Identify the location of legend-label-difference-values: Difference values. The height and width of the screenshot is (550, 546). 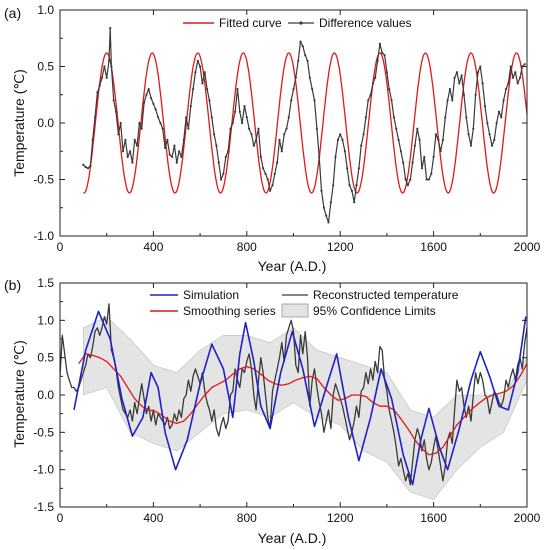
(365, 23).